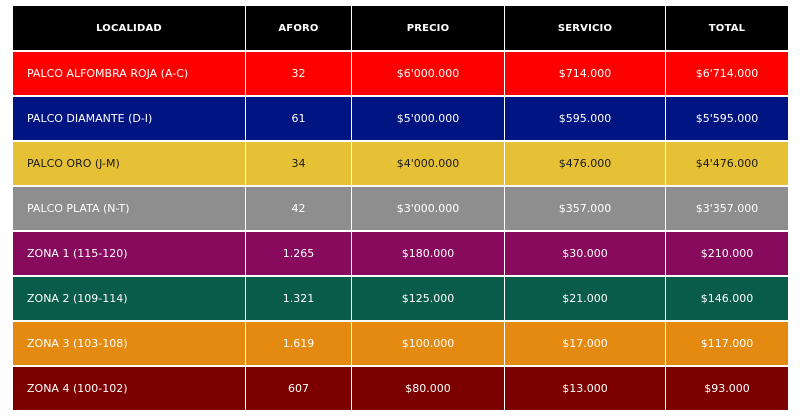  Describe the element at coordinates (299, 389) in the screenshot. I see `cell-aforo: 607` at that location.